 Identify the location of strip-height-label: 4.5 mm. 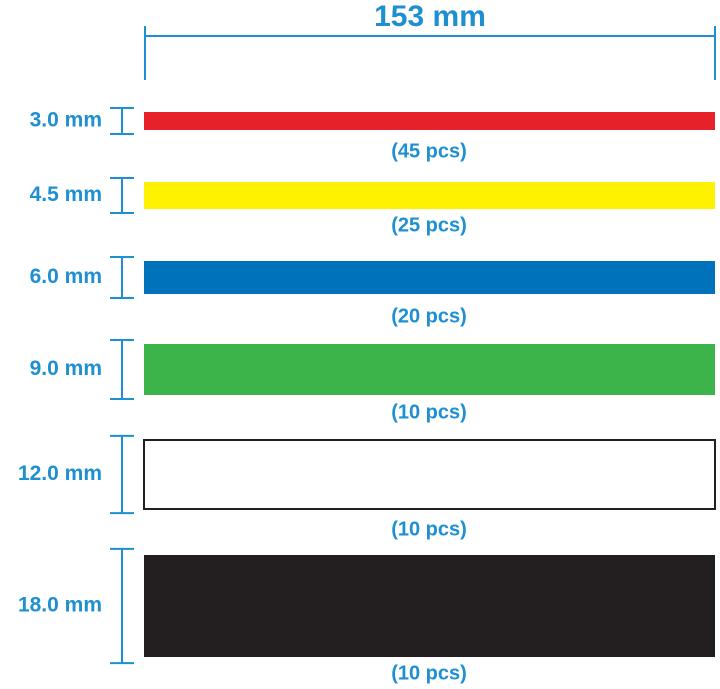
(66, 194).